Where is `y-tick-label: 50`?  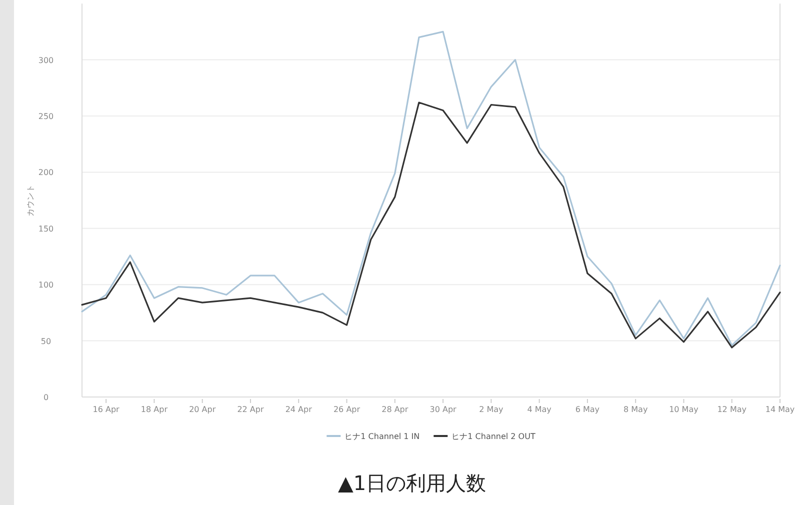 y-tick-label: 50 is located at coordinates (46, 341).